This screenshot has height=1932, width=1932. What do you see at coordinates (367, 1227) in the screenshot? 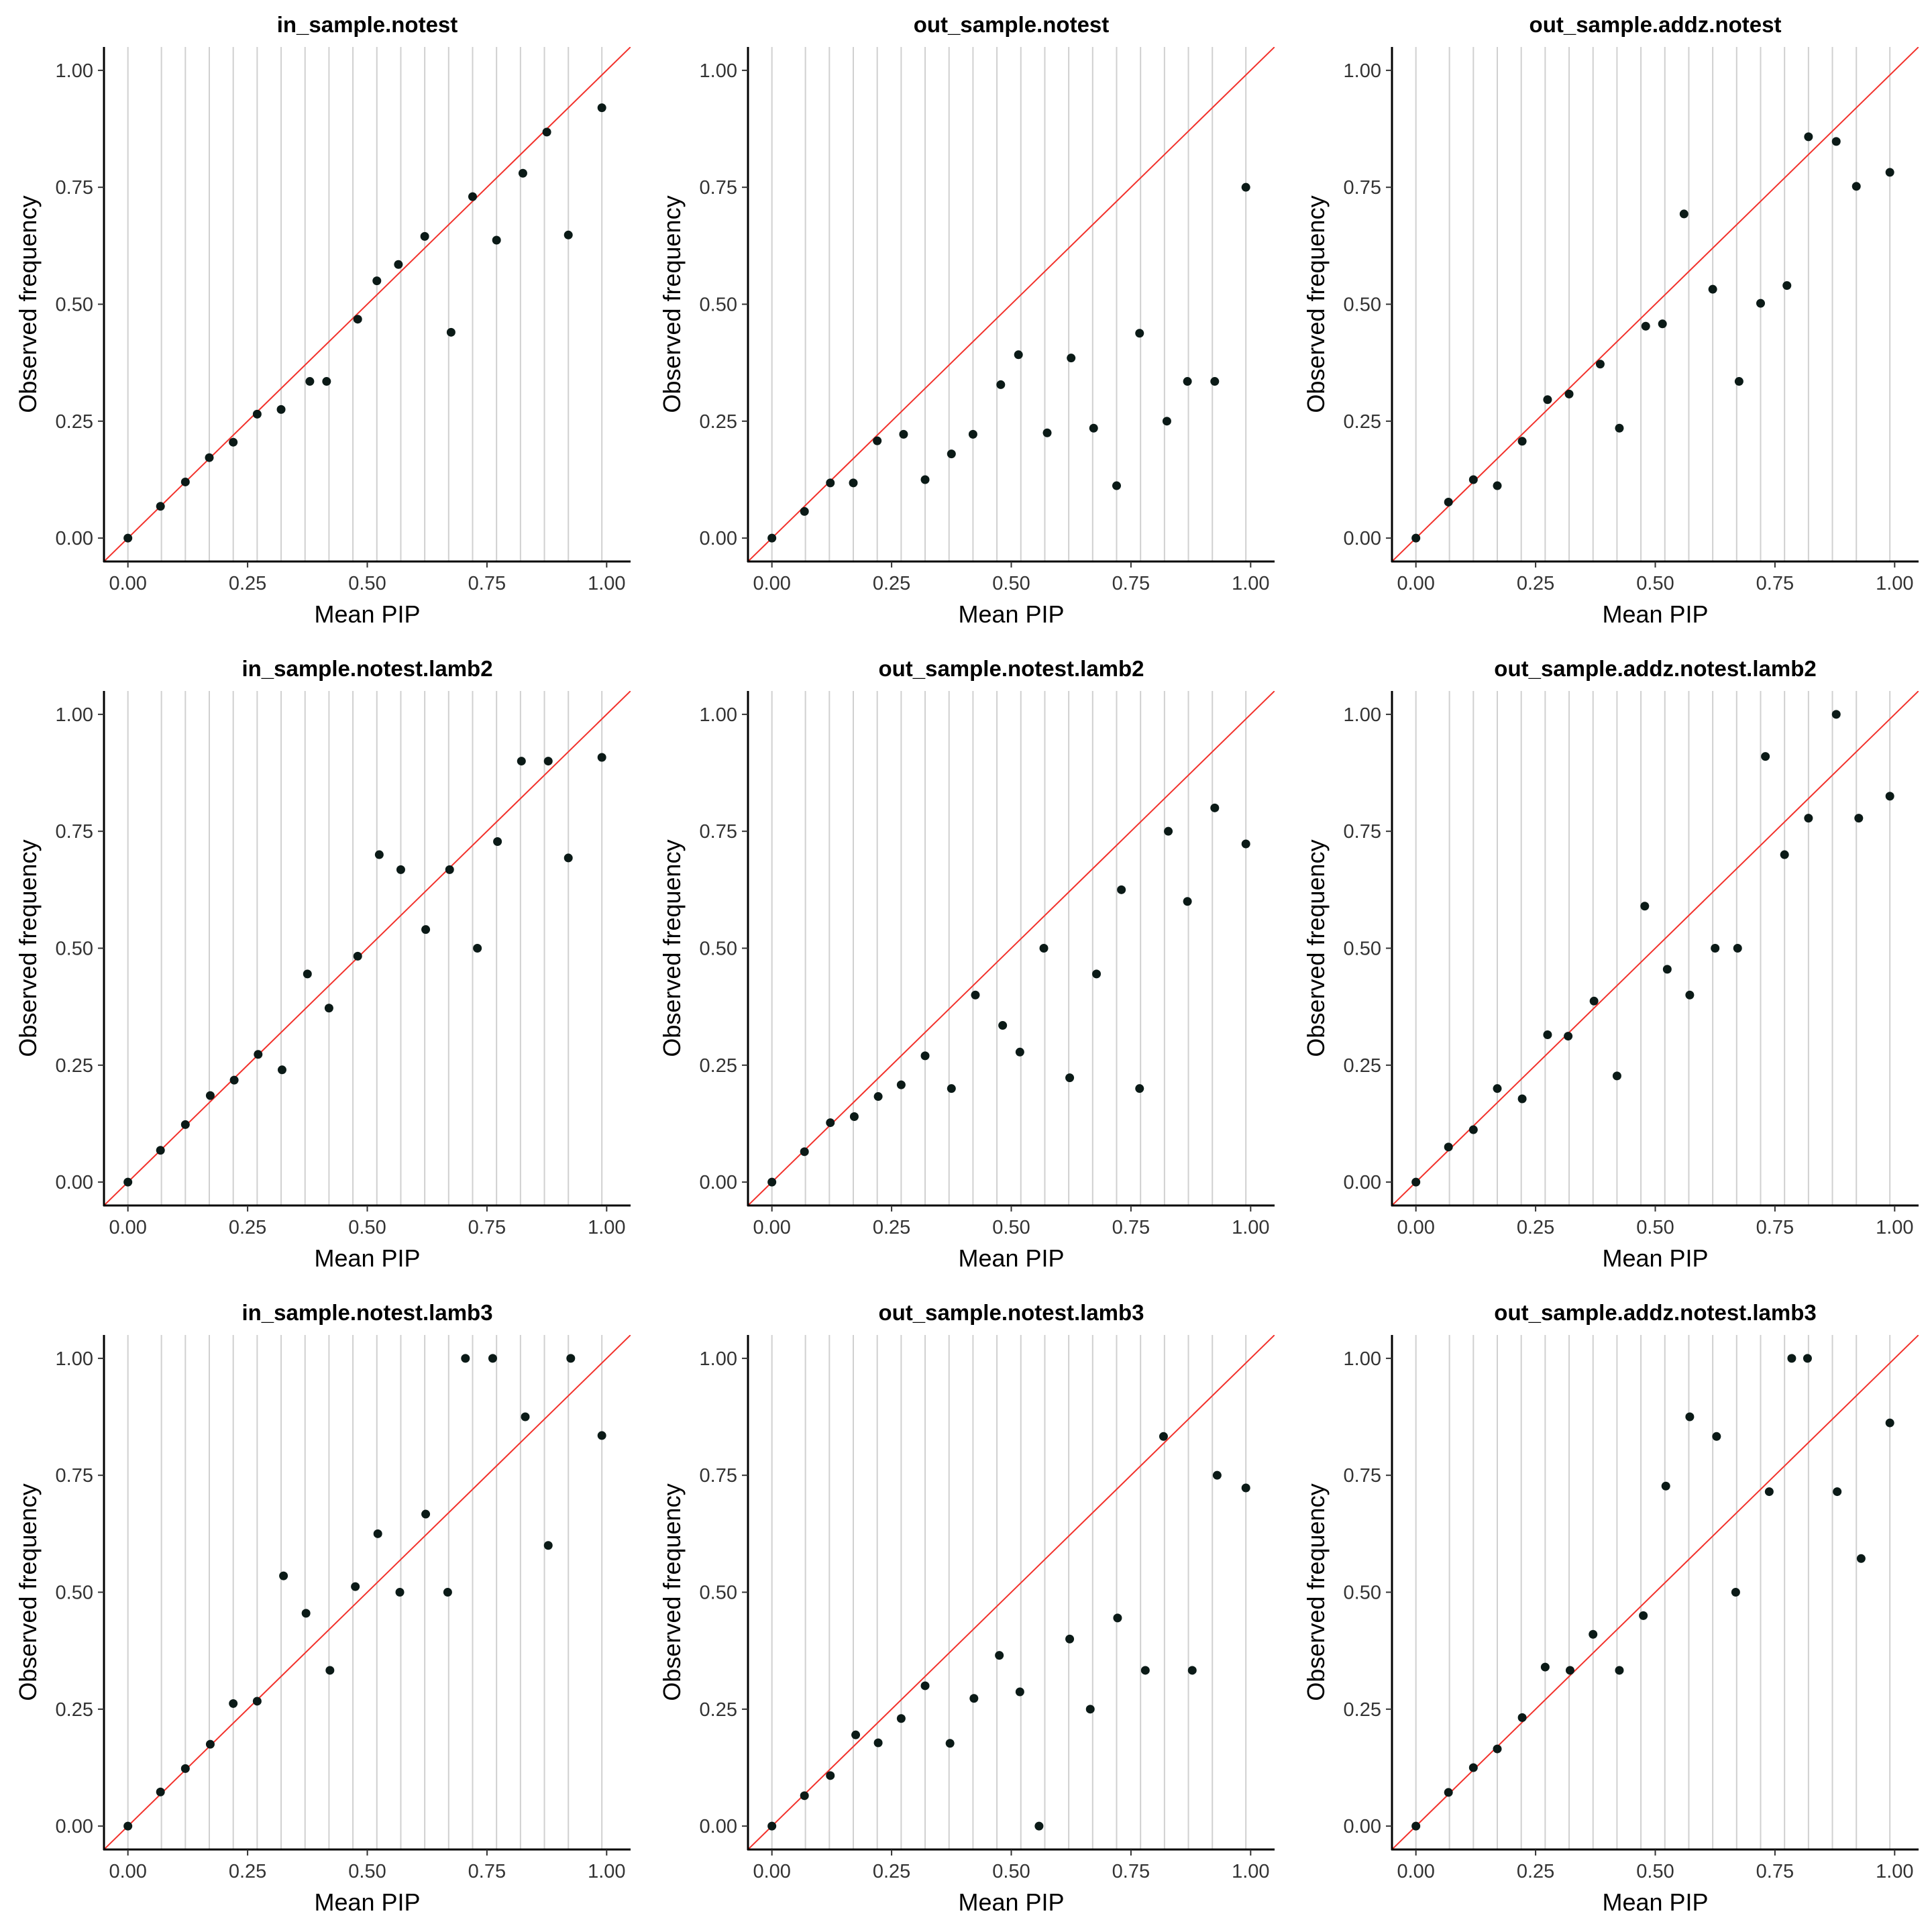
I see `x-tick-label: 0.50` at bounding box center [367, 1227].